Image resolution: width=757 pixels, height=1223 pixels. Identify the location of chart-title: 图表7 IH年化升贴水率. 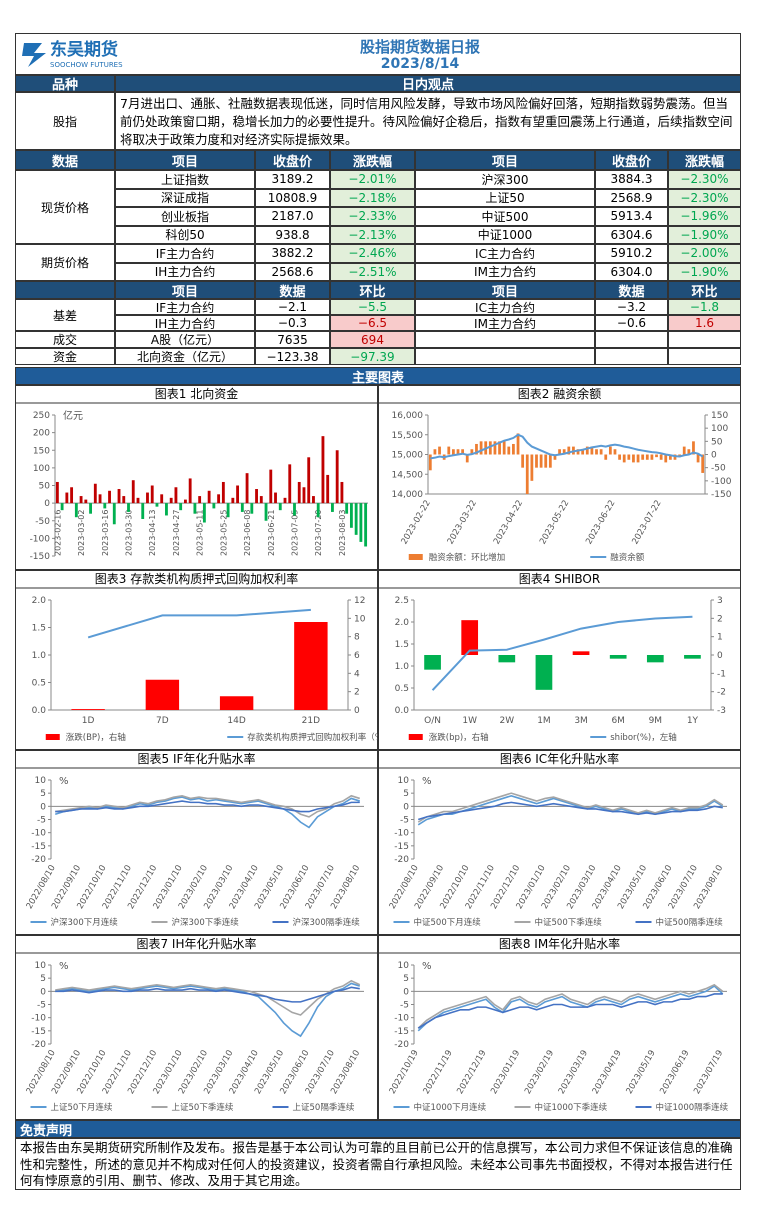
(196, 943).